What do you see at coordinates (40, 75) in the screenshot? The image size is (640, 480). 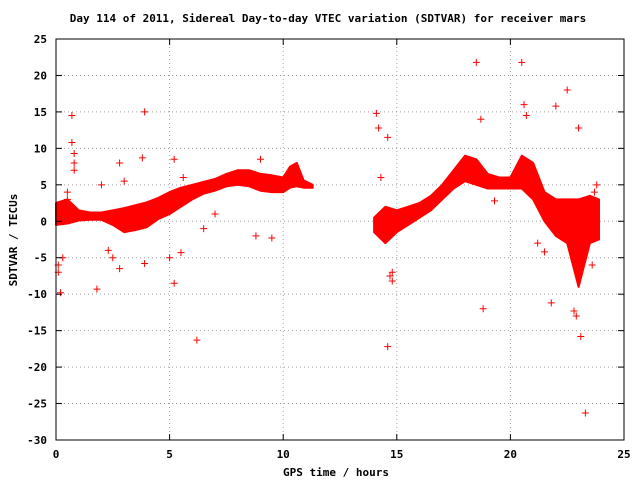 I see `y-tick-label: 20` at bounding box center [40, 75].